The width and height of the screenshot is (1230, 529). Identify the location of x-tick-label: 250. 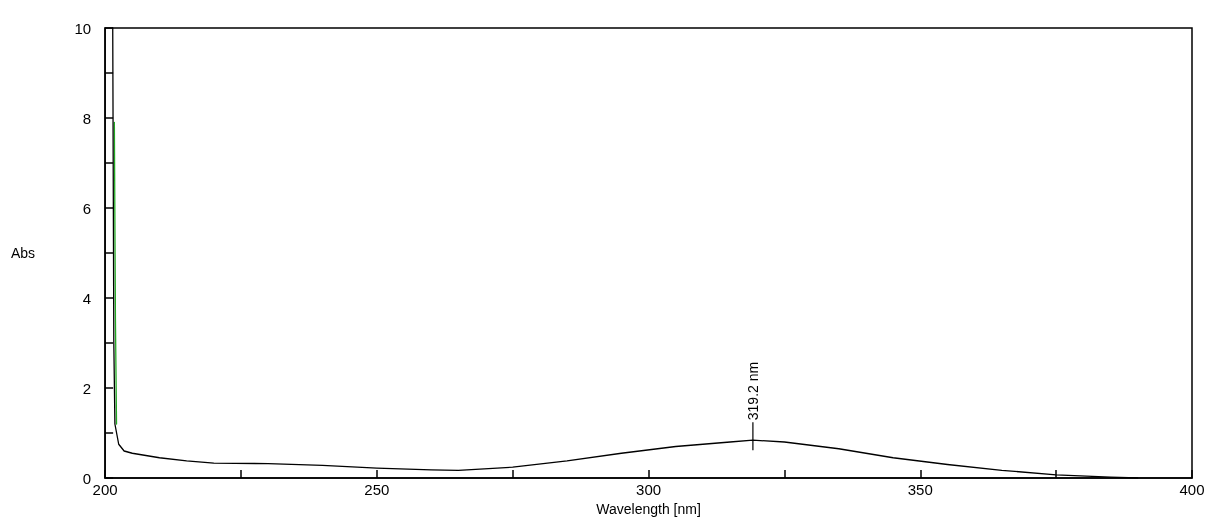
(377, 489).